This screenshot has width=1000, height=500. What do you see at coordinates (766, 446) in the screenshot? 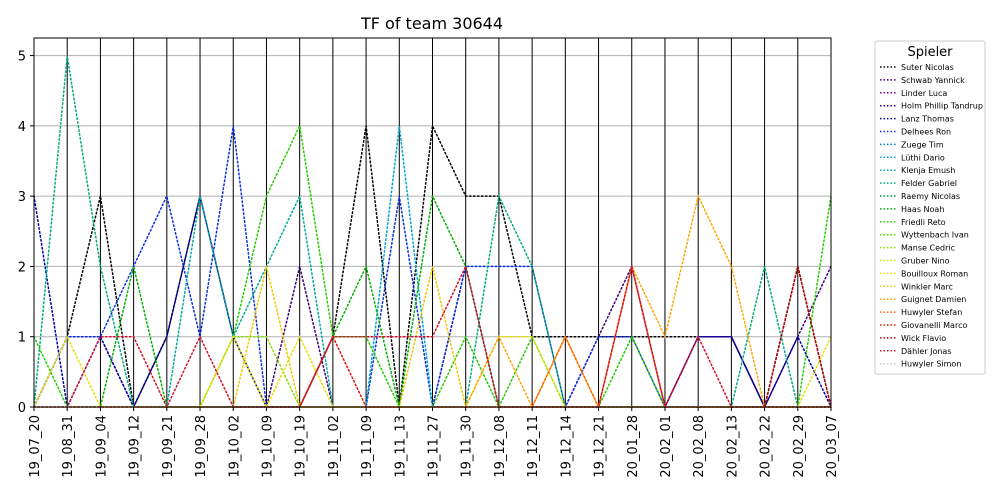
I see `x-tick-label: 20_02_22` at bounding box center [766, 446].